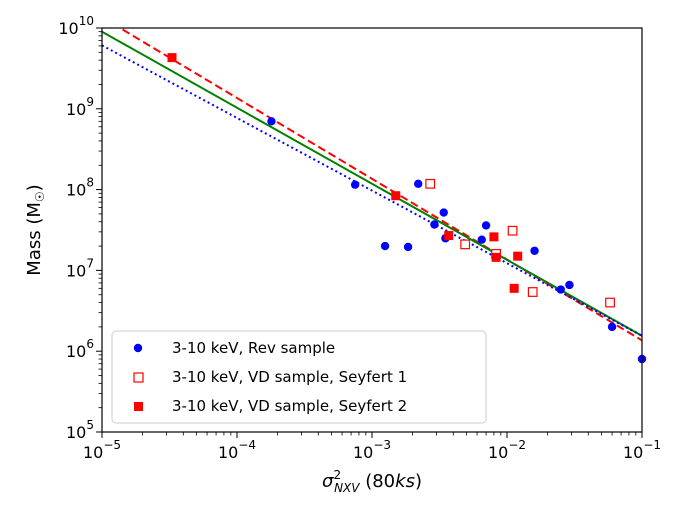  Describe the element at coordinates (80, 268) in the screenshot. I see `y-tick-label: 10⁷` at that location.